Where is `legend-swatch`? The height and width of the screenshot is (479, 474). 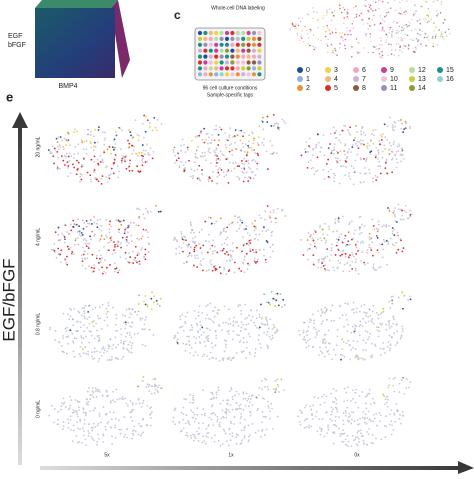
legend-swatch is located at coordinates (356, 79).